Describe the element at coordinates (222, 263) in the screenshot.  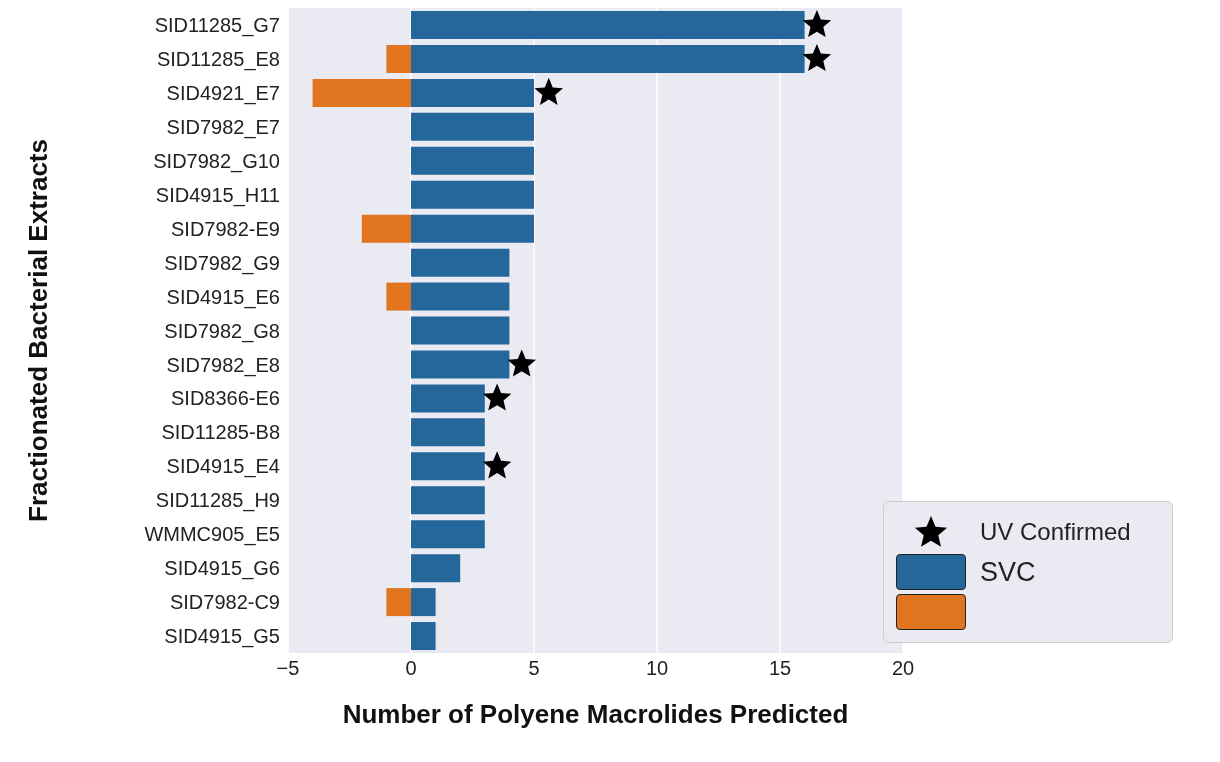
I see `y-tick-label: SID7982_G9` at that location.